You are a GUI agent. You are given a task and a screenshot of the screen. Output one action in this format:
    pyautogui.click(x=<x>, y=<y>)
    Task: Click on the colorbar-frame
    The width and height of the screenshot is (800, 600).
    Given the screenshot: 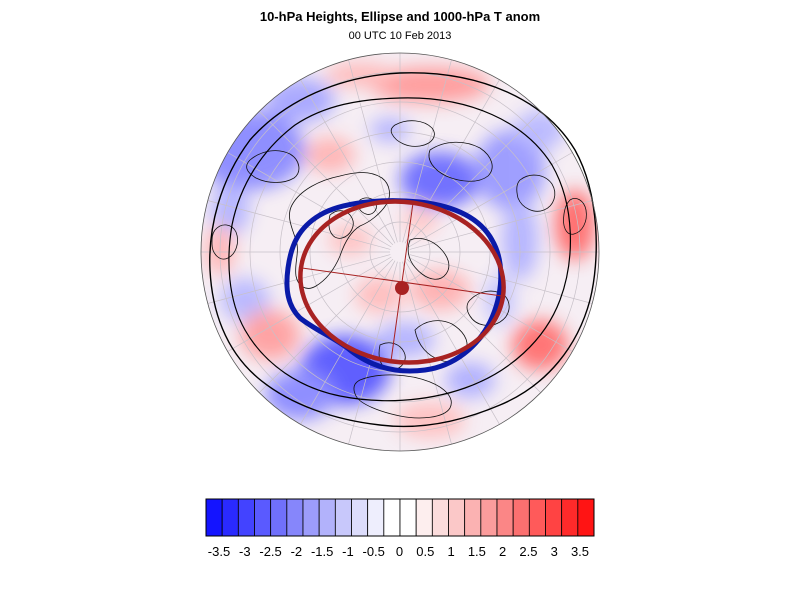 What is the action you would take?
    pyautogui.click(x=400, y=517)
    